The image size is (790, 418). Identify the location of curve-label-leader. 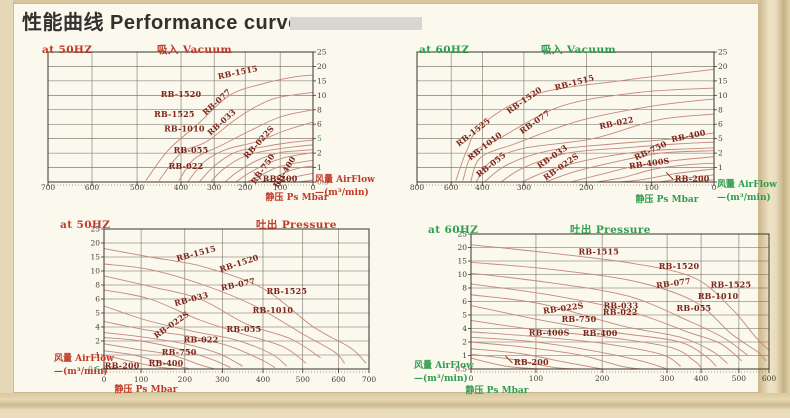
(257, 176).